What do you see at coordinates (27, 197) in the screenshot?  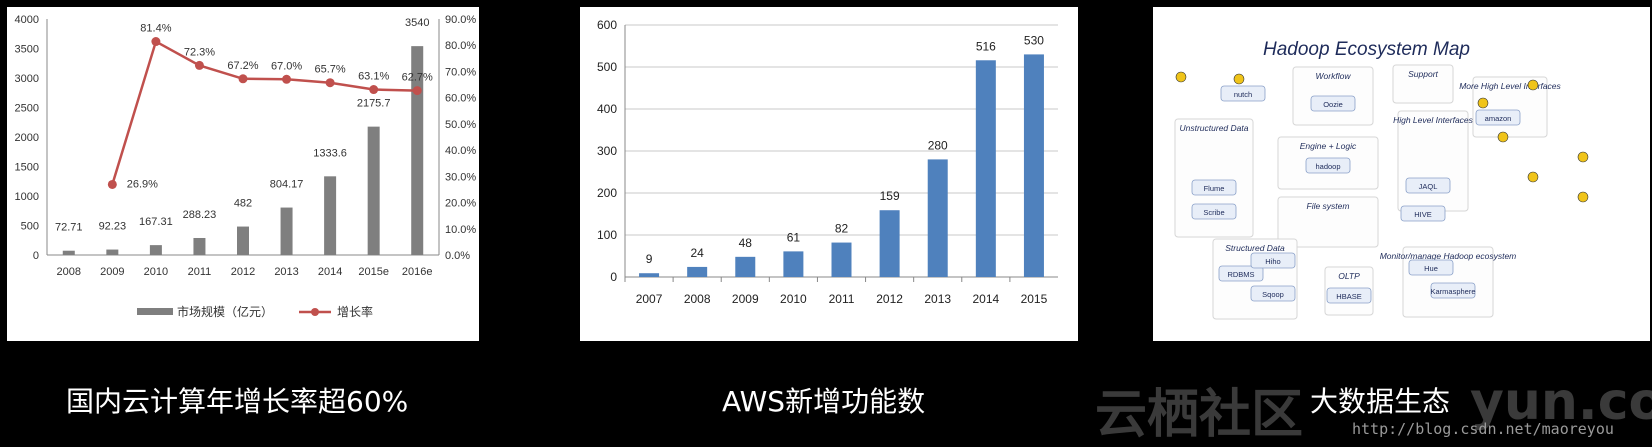 I see `y-tick-label: 1000` at bounding box center [27, 197].